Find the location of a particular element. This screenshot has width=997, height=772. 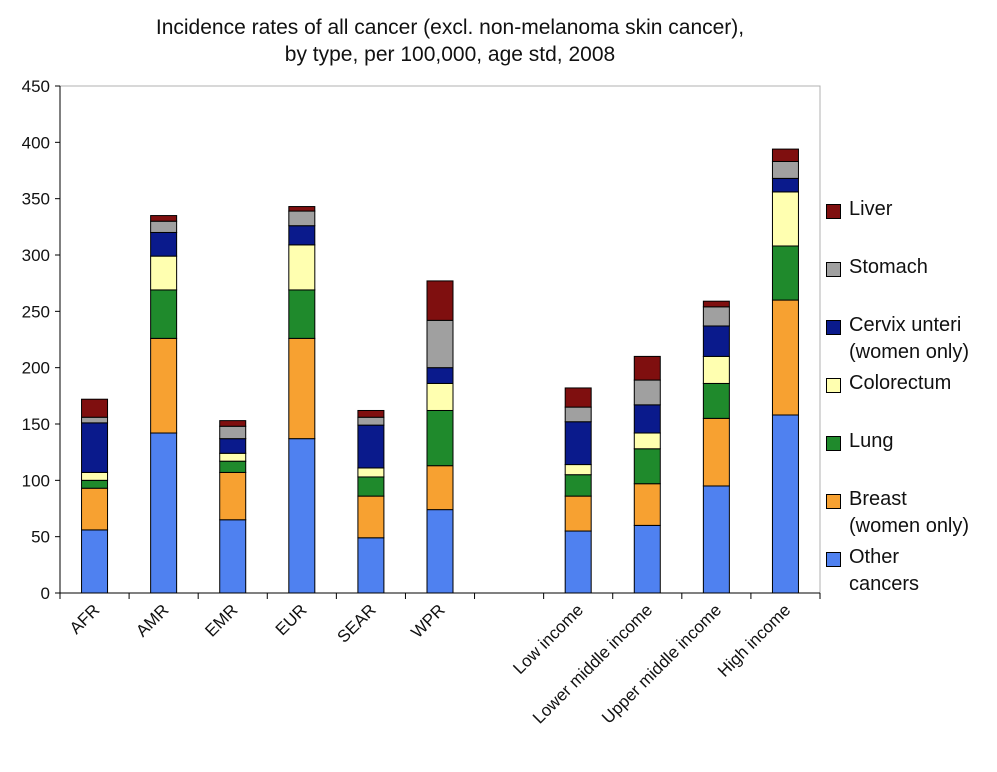

x-tick-label: High income is located at coordinates (754, 640).